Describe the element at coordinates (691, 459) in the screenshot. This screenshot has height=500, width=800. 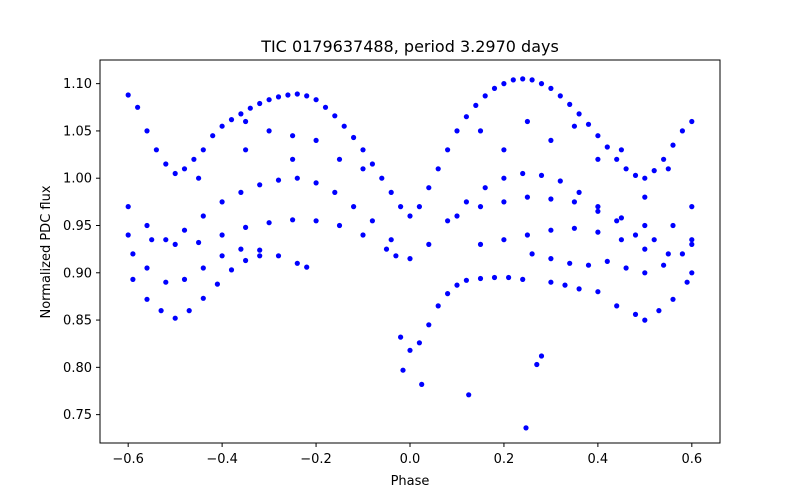
I see `x-tick-label: 0.6` at that location.